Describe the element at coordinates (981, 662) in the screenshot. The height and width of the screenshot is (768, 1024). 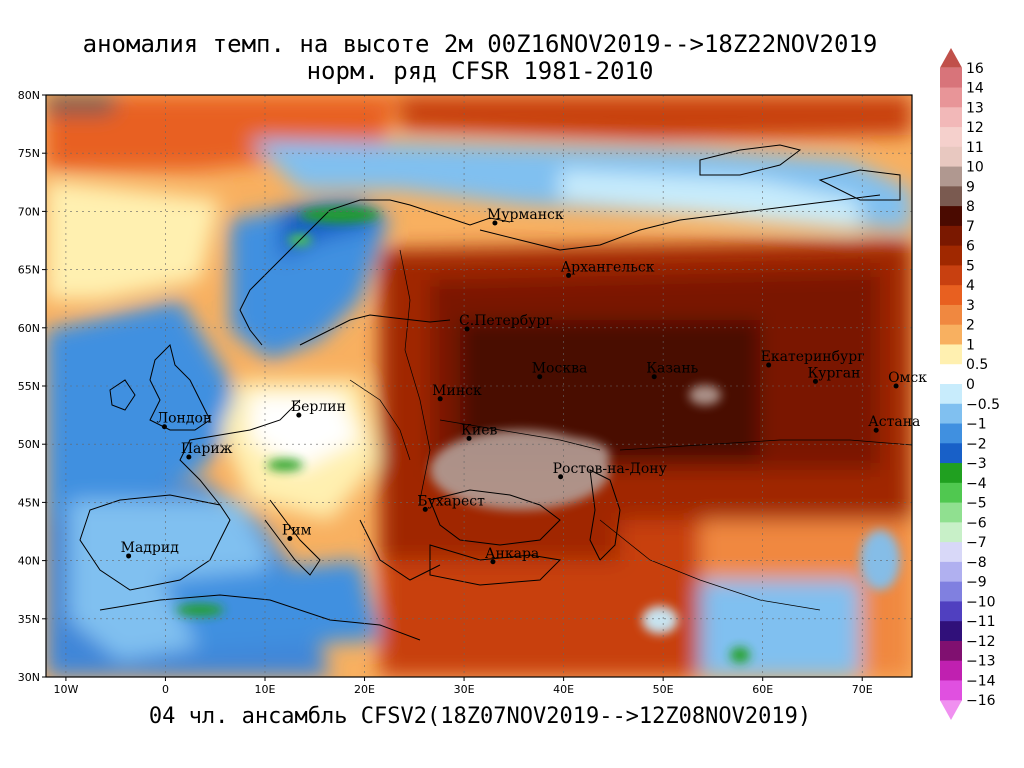
I see `colorbar-level-label: −13` at that location.